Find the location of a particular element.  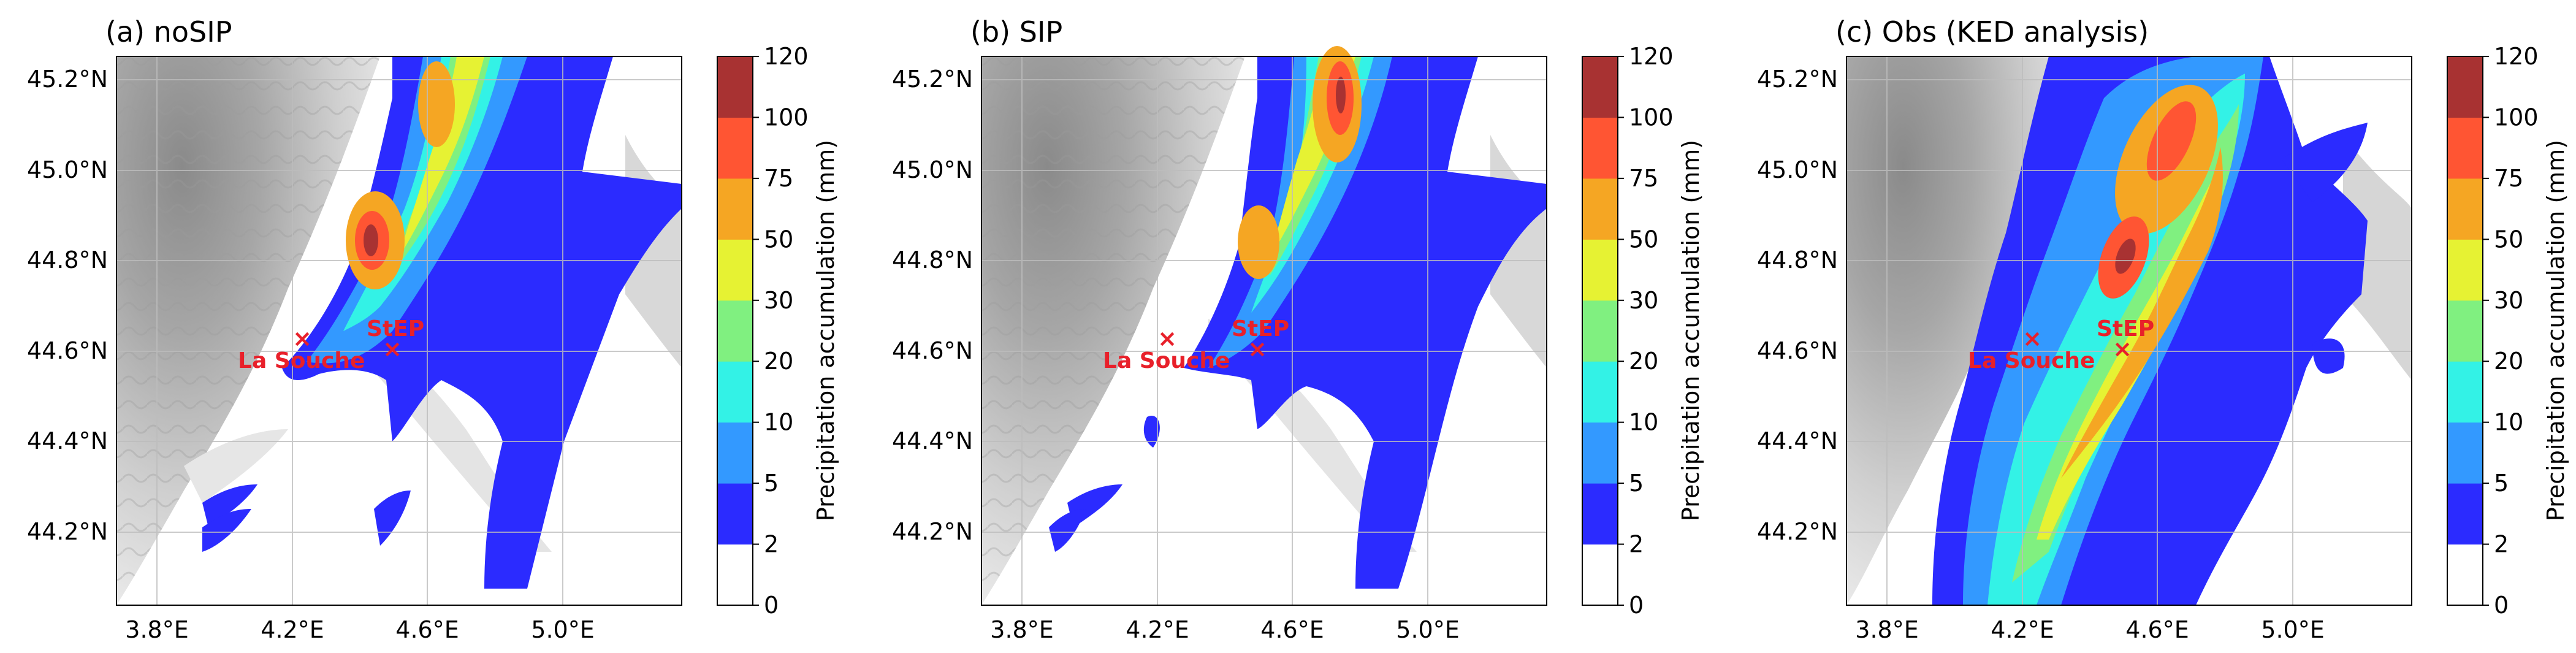

svg-text: 3.8°E is located at coordinates (1886, 629).